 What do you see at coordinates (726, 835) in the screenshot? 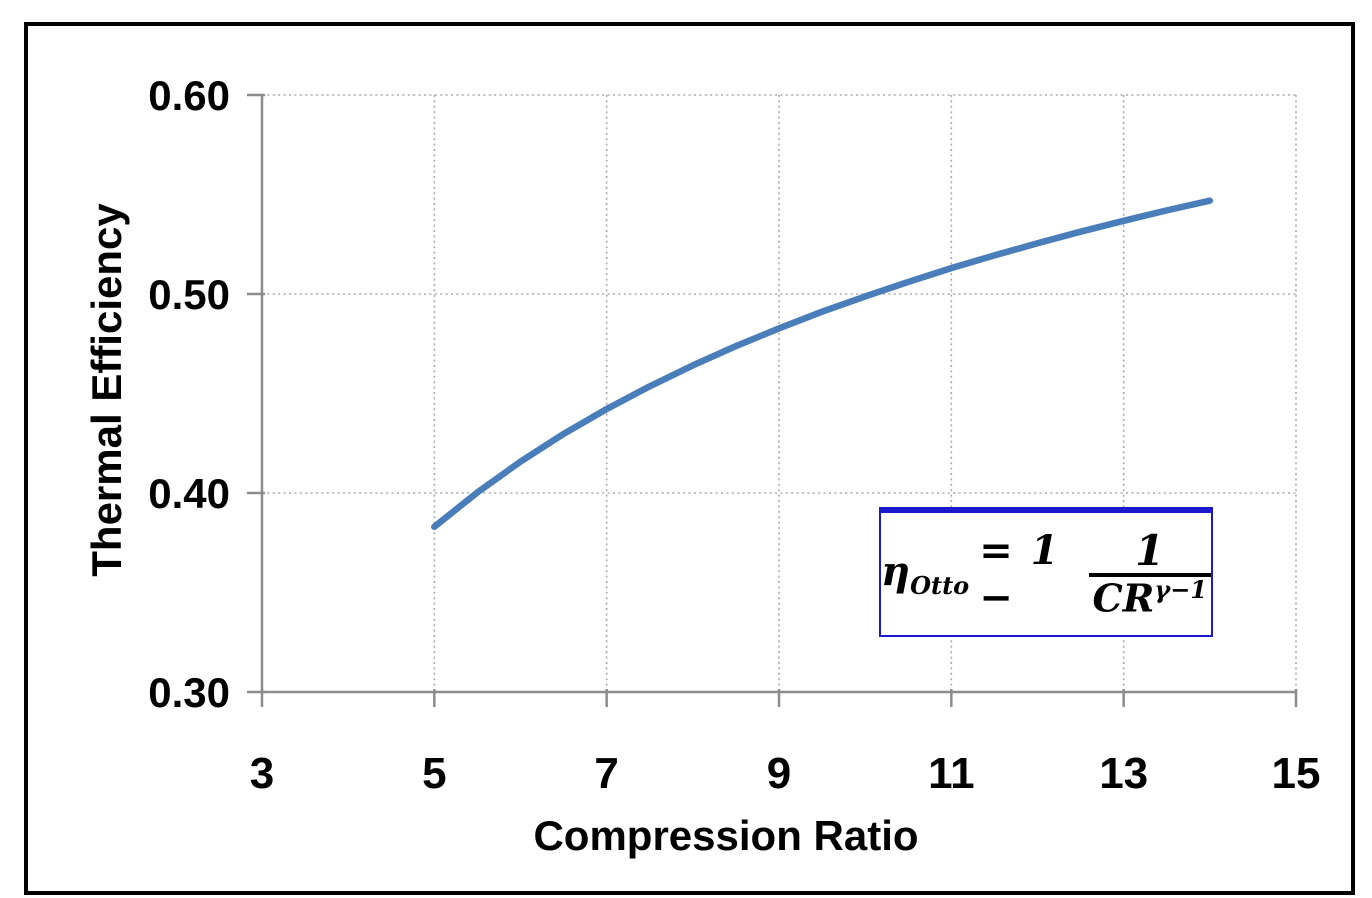
I see `x-axis-title: Compression Ratio` at bounding box center [726, 835].